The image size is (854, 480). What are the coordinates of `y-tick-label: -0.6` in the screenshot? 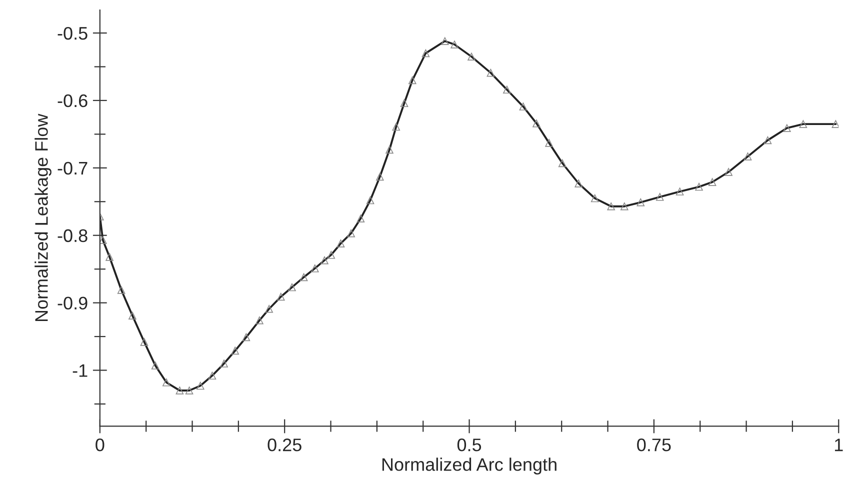 It's located at (73, 101).